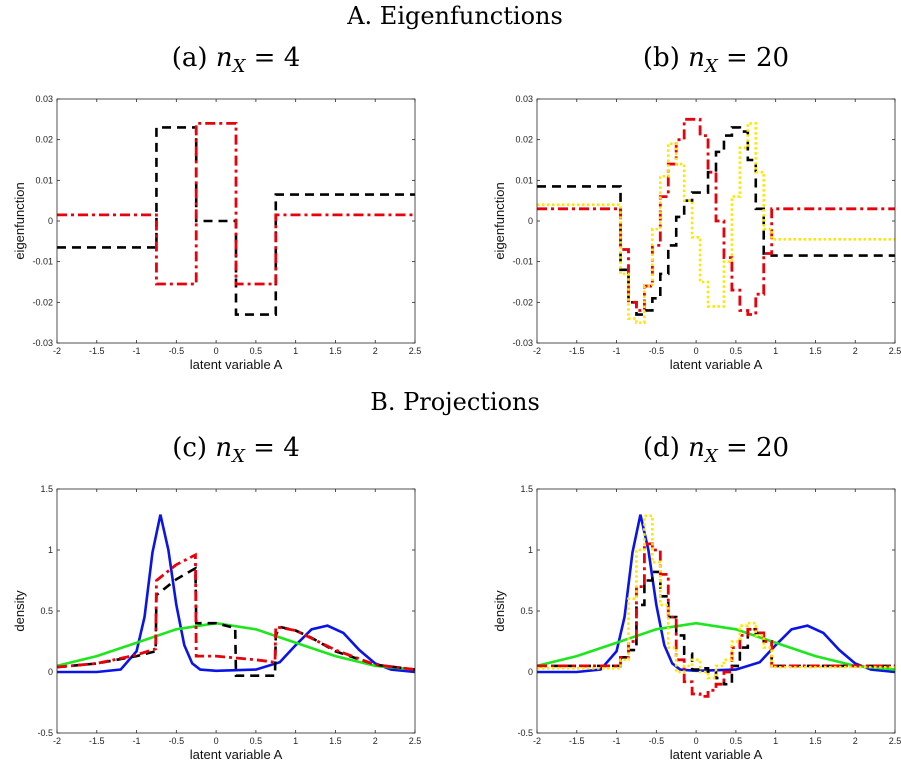  Describe the element at coordinates (716, 450) in the screenshot. I see `panel-title: (d) nX = 20` at that location.